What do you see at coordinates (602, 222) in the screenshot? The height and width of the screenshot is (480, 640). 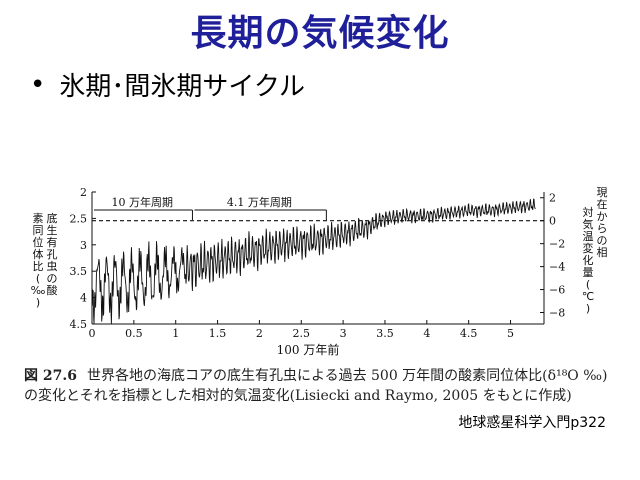 I see `y-right-axis-label: 現在からの相` at bounding box center [602, 222].